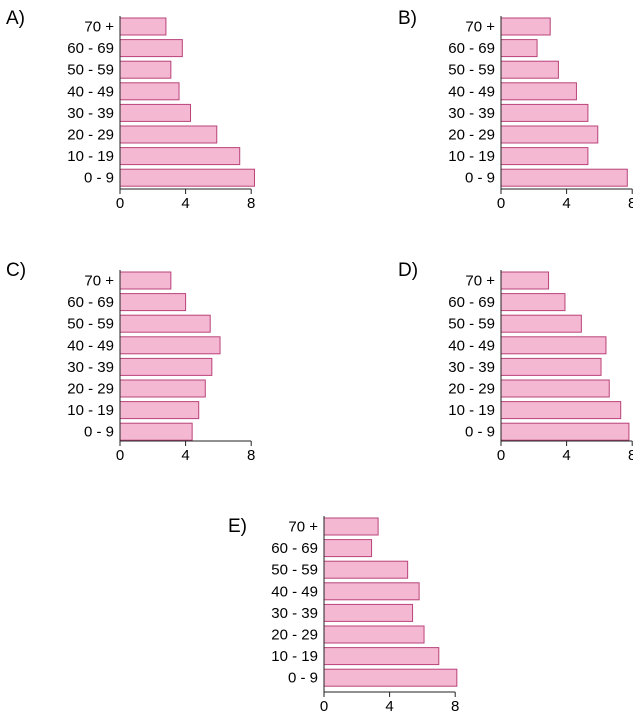 The image size is (633, 717). I want to click on panel-e-category-label-0: 0 - 9, so click(303, 678).